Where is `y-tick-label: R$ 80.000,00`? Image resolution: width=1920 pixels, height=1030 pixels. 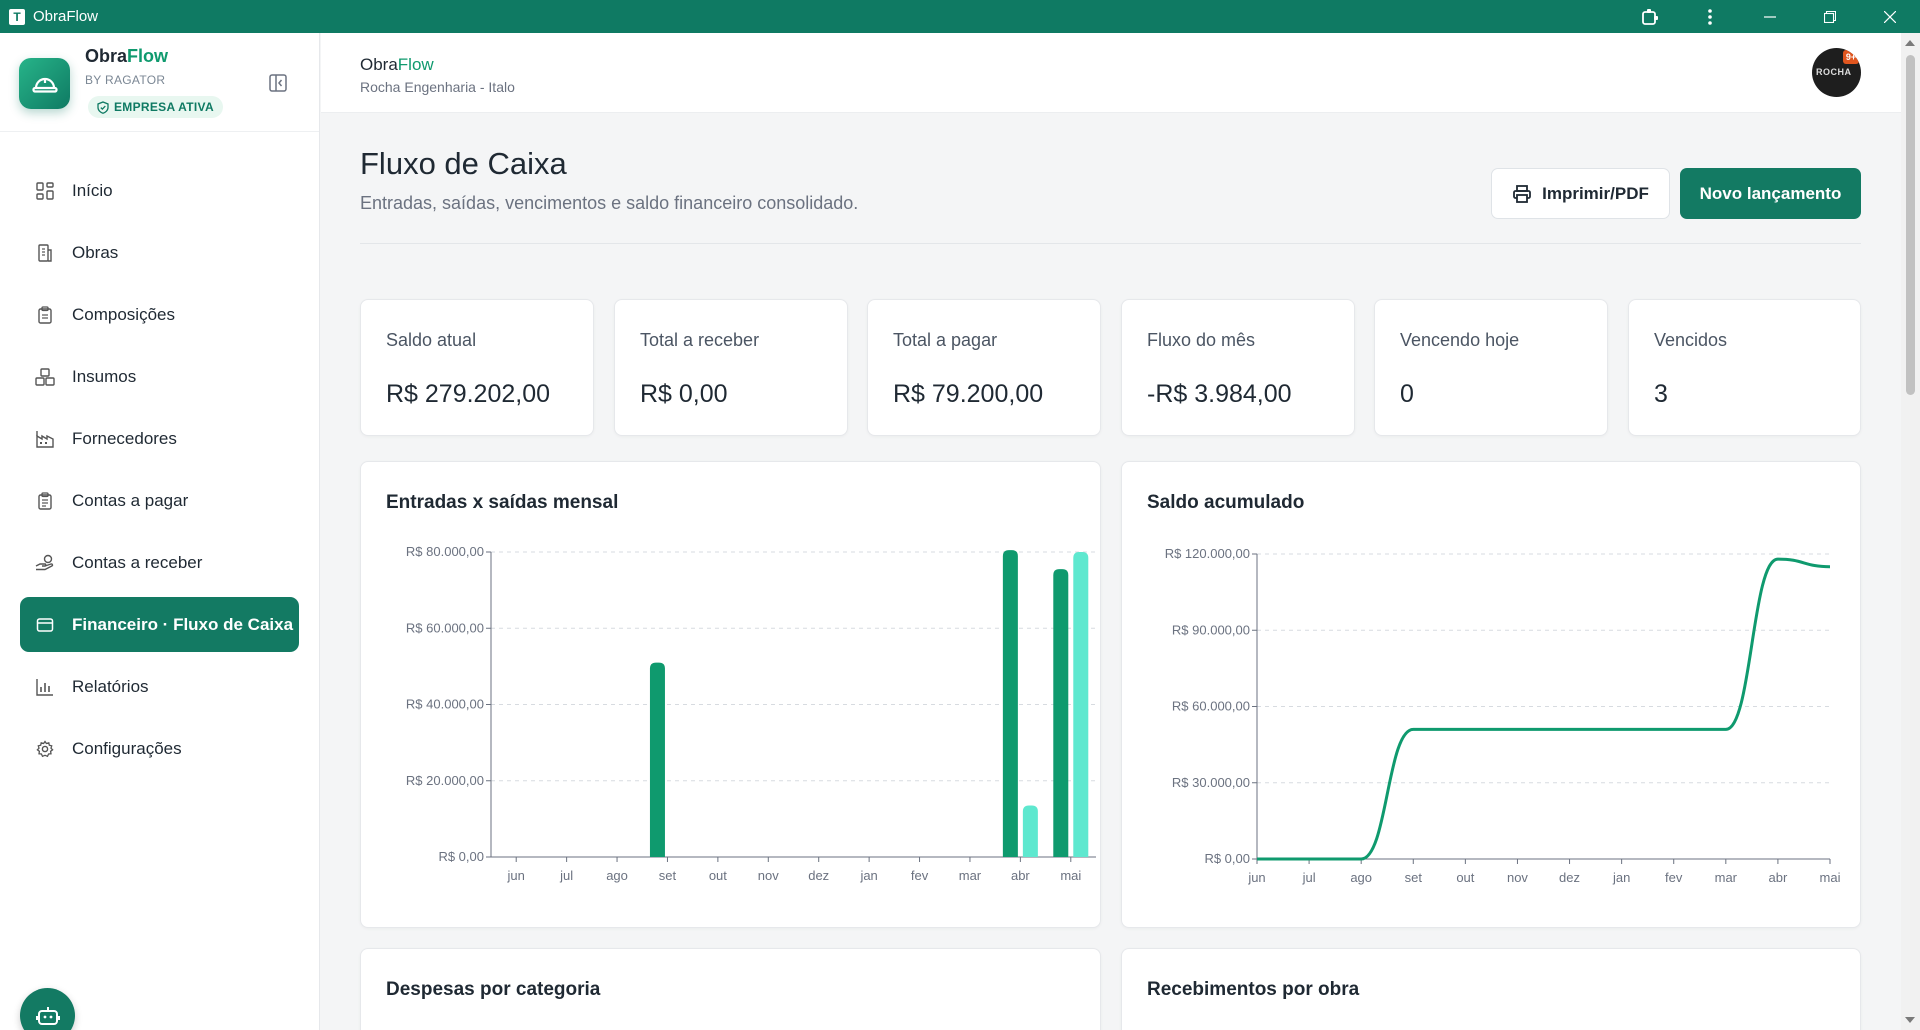 y-tick-label: R$ 80.000,00 is located at coordinates (445, 551).